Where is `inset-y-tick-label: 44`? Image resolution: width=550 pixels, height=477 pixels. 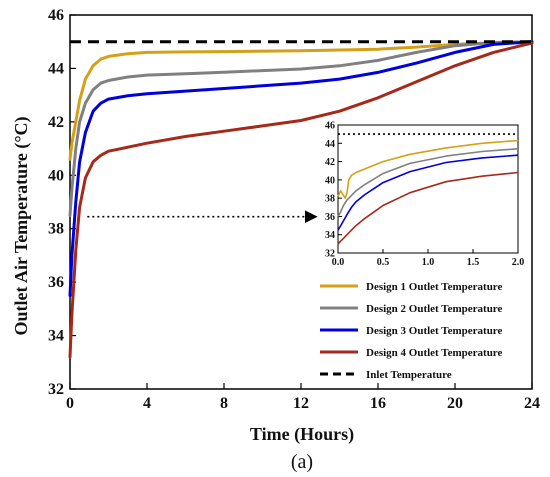 inset-y-tick-label: 44 is located at coordinates (330, 144).